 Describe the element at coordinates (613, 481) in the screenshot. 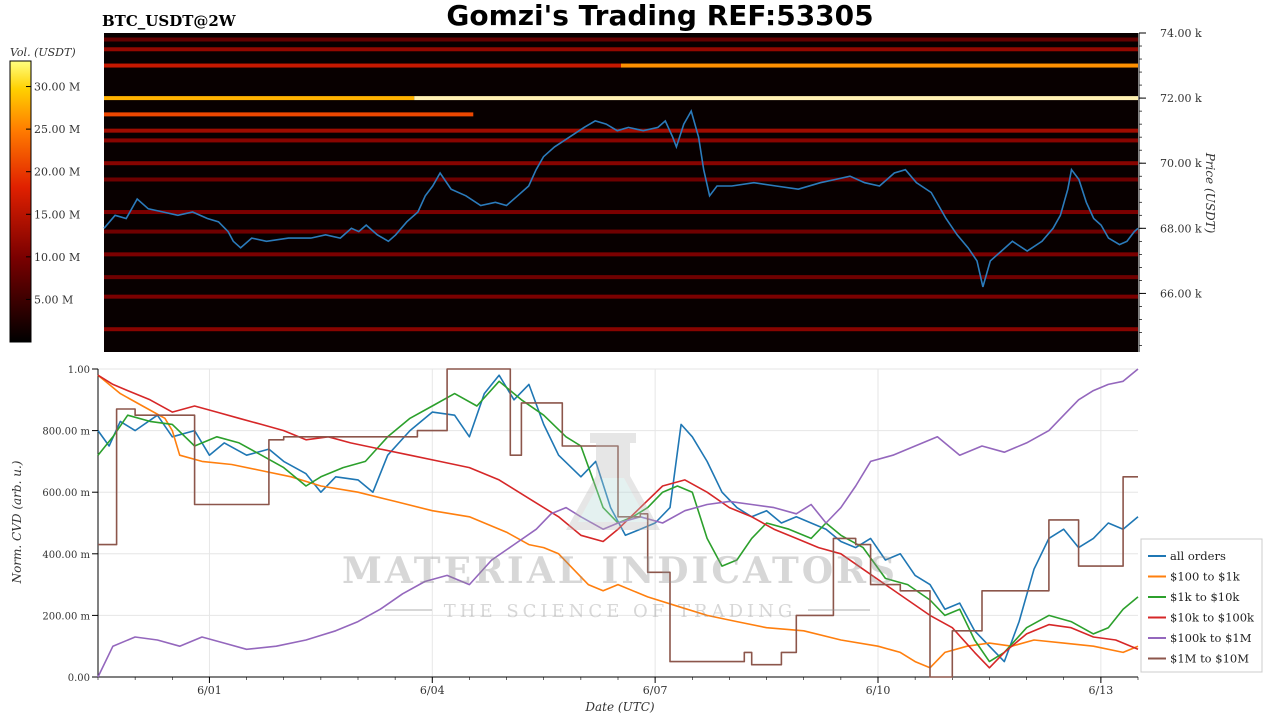

I see `watermark-flask-icon` at that location.